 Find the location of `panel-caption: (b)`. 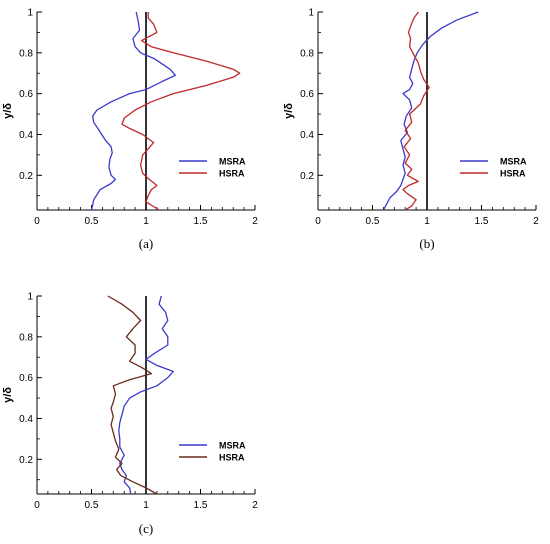

panel-caption: (b) is located at coordinates (426, 243).